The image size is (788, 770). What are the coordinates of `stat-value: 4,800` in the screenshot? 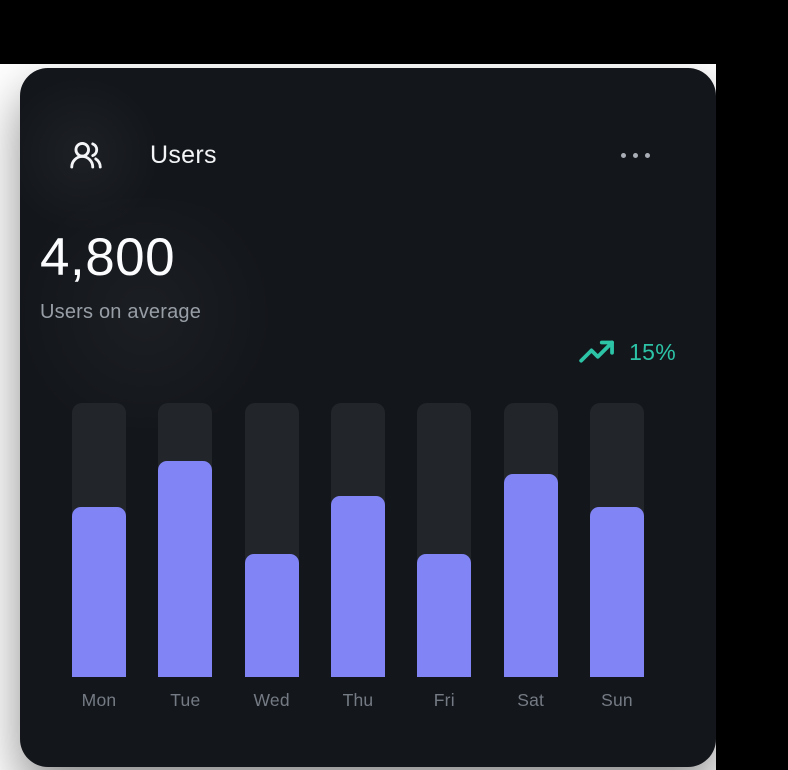 It's located at (108, 257).